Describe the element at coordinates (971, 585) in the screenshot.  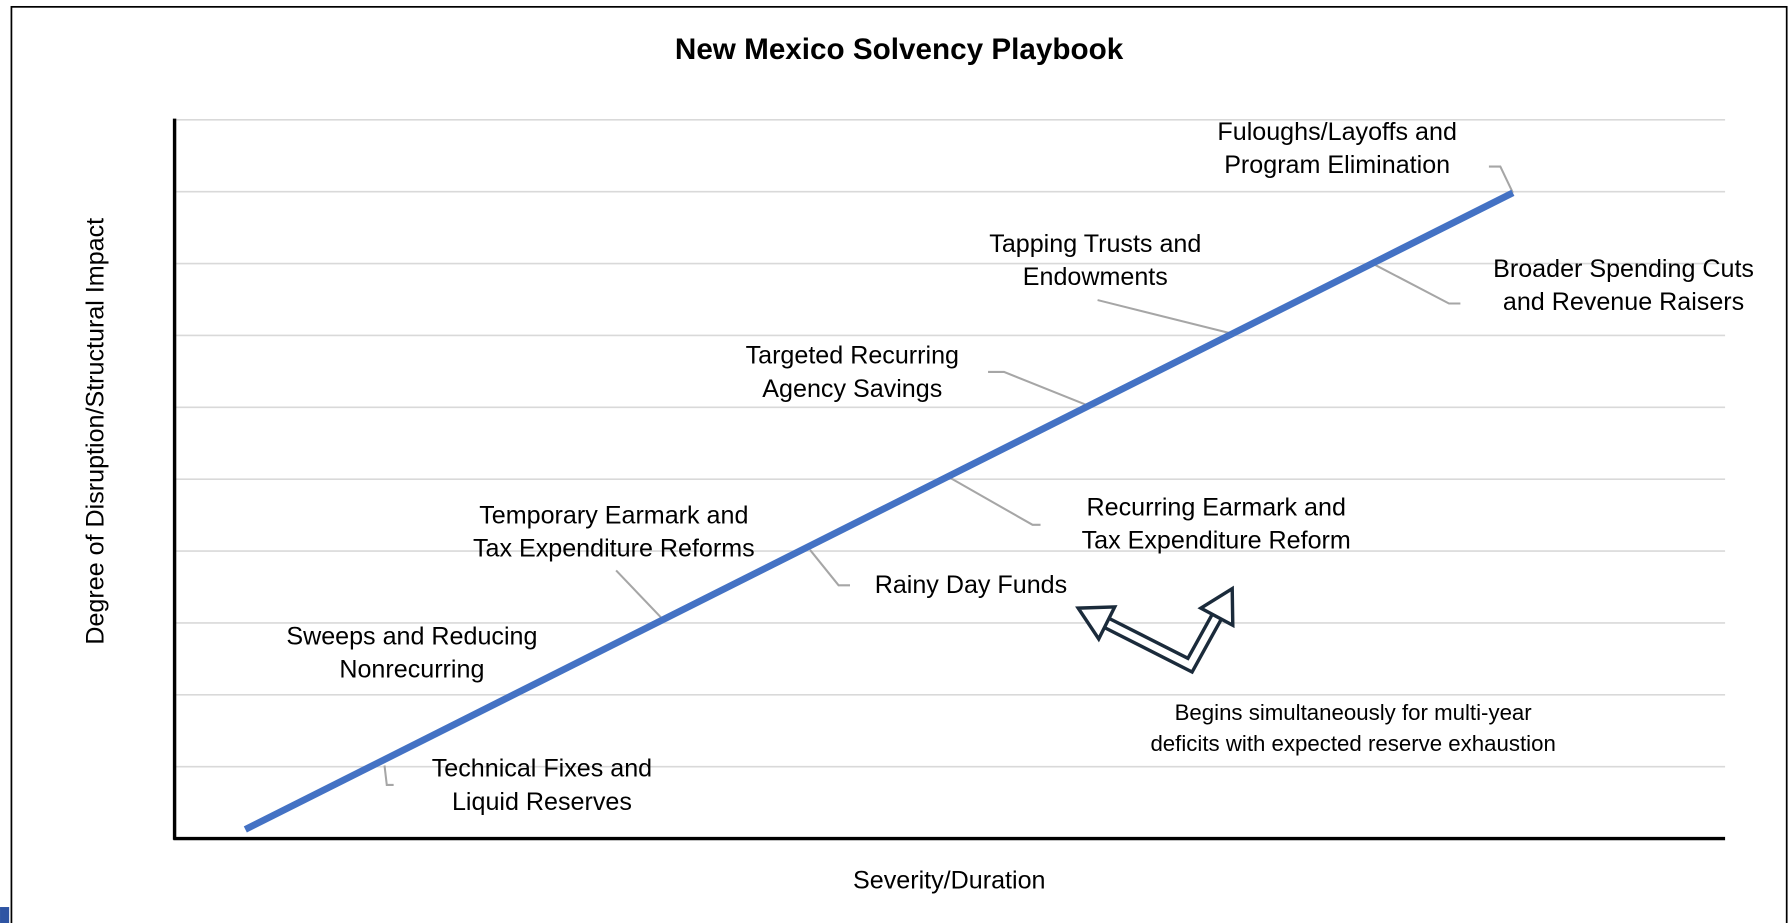
I see `stage-label: Rainy Day Funds` at that location.